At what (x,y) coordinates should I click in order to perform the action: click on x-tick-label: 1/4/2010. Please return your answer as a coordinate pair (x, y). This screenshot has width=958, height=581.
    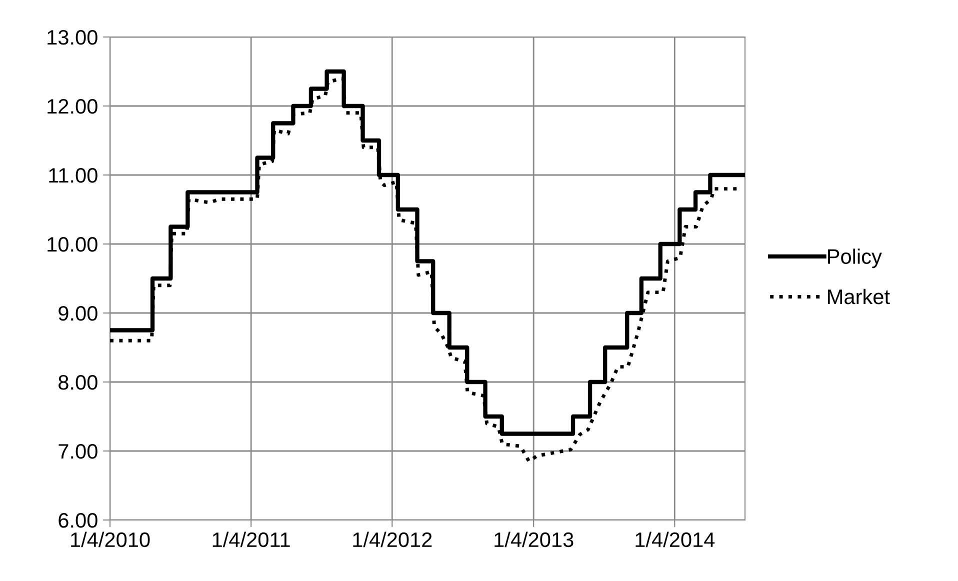
    Looking at the image, I should click on (110, 540).